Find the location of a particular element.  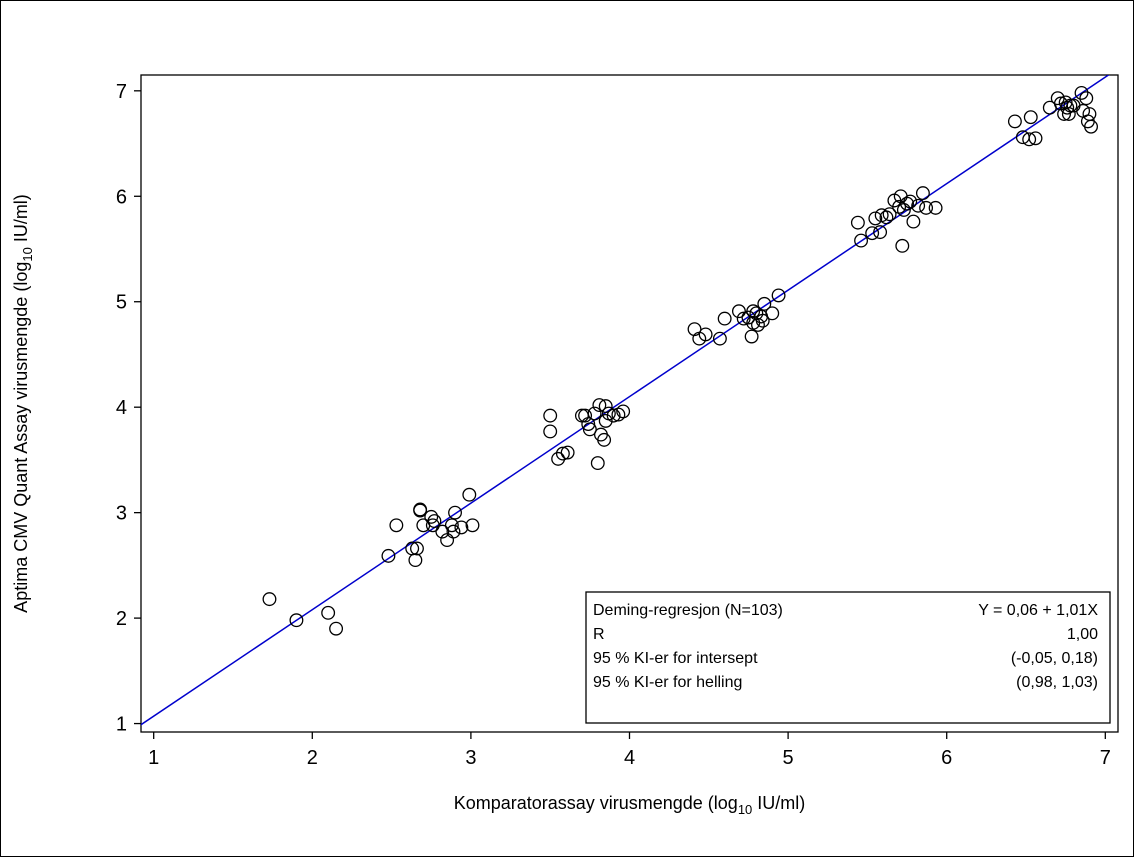

stats-row-label: Deming-regresjon (N=103) is located at coordinates (688, 610).